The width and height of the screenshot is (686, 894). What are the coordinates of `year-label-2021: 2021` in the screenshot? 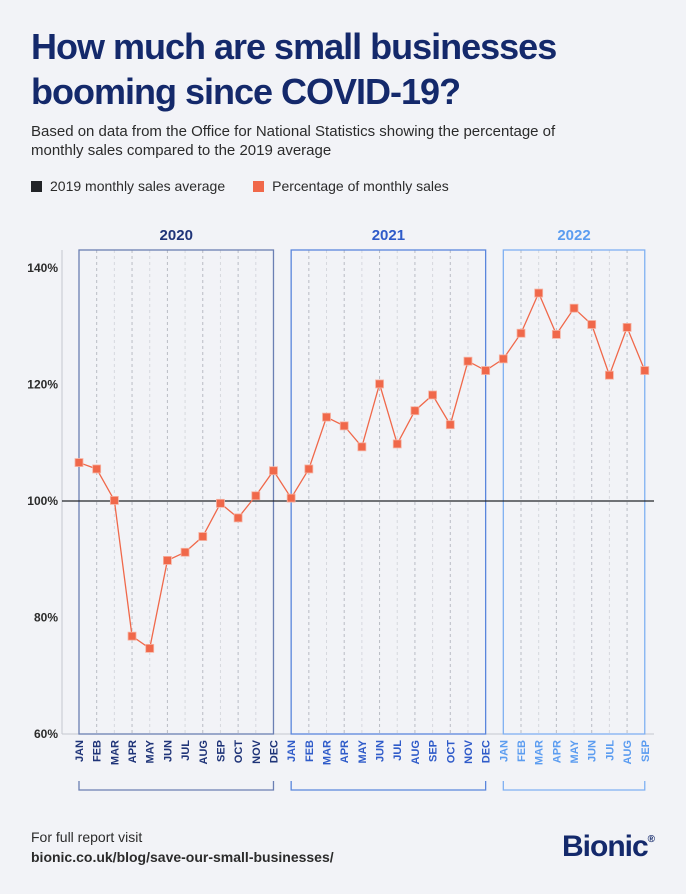 It's located at (388, 235).